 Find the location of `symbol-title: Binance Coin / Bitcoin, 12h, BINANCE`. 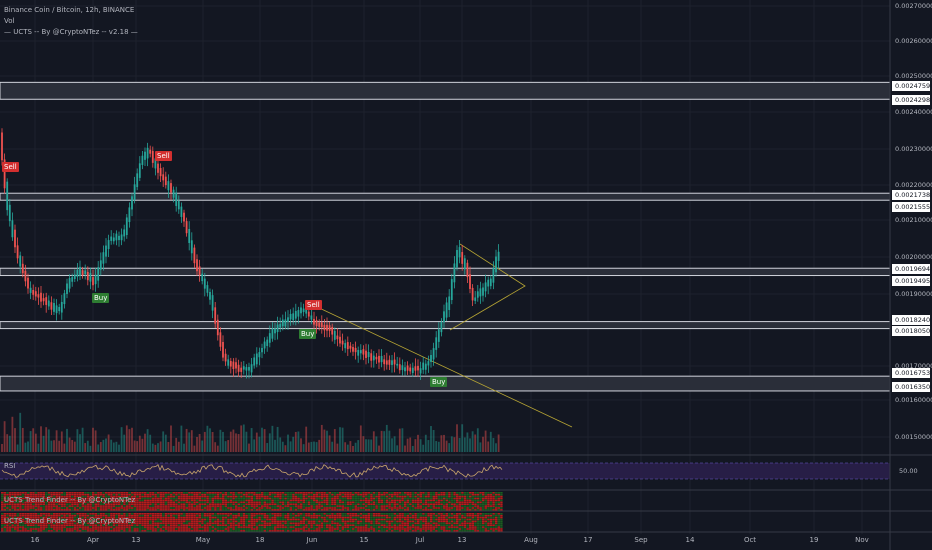

symbol-title: Binance Coin / Bitcoin, 12h, BINANCE is located at coordinates (69, 10).